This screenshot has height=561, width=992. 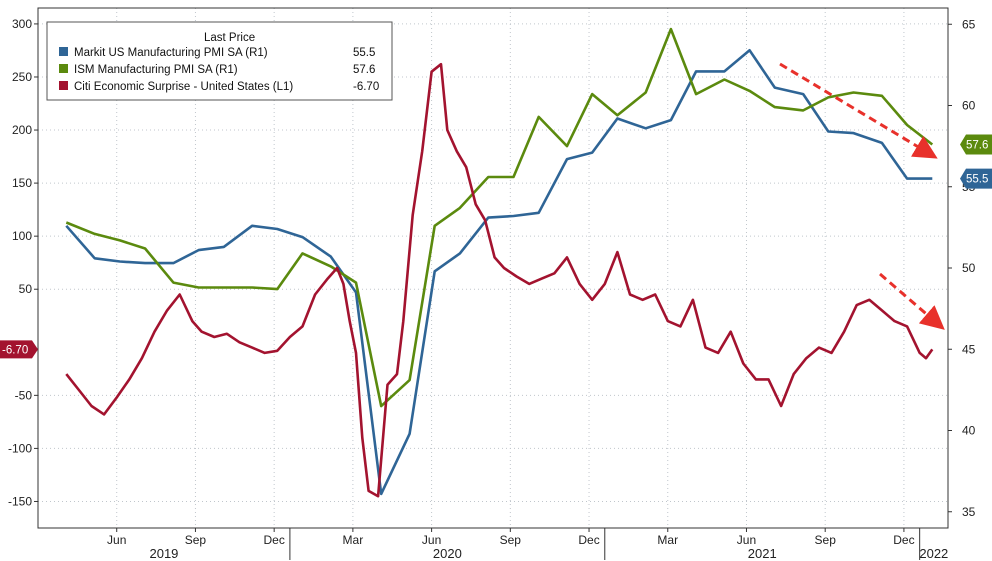 What do you see at coordinates (969, 349) in the screenshot?
I see `right-tick-label: 45` at bounding box center [969, 349].